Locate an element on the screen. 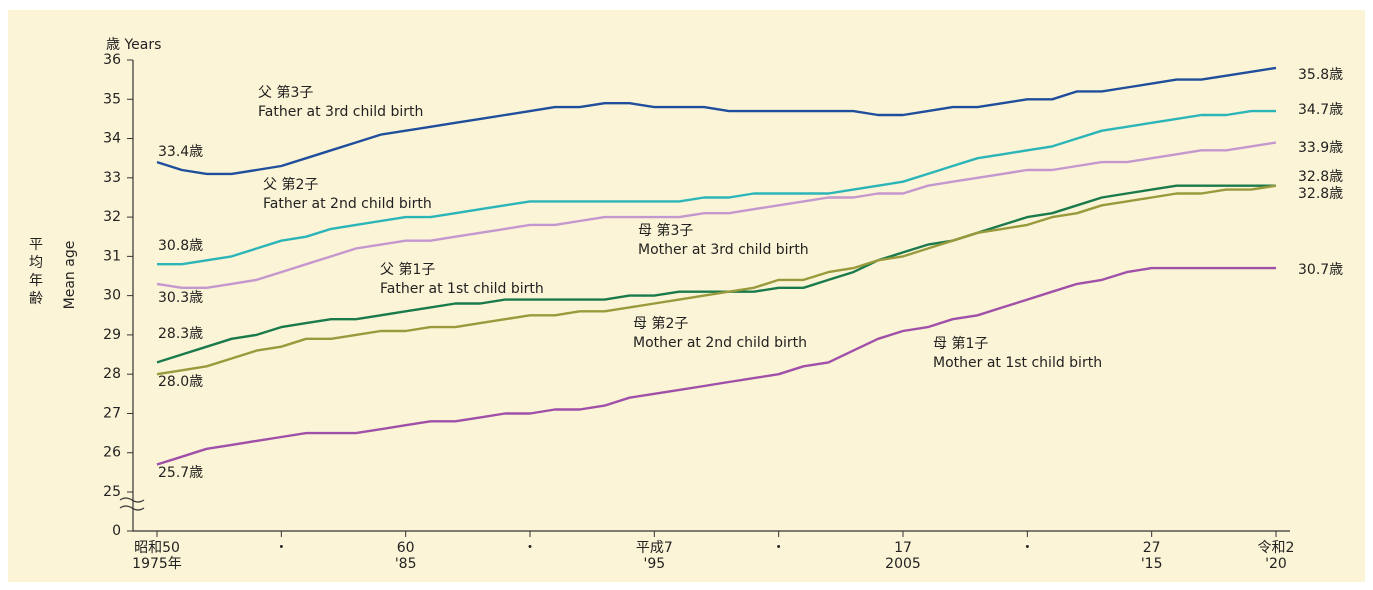 Image resolution: width=1373 pixels, height=590 pixels. y-tick-label: 29 is located at coordinates (112, 335).